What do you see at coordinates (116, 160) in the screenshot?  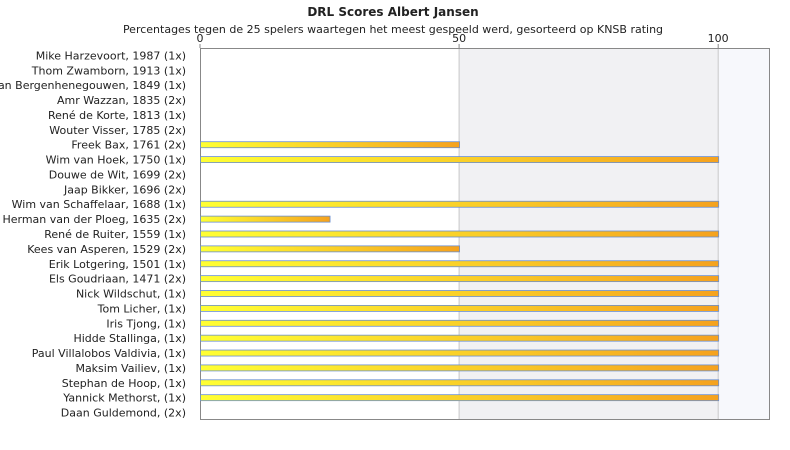 I see `category-label: Wim van Hoek, 1750 (1x)` at bounding box center [116, 160].